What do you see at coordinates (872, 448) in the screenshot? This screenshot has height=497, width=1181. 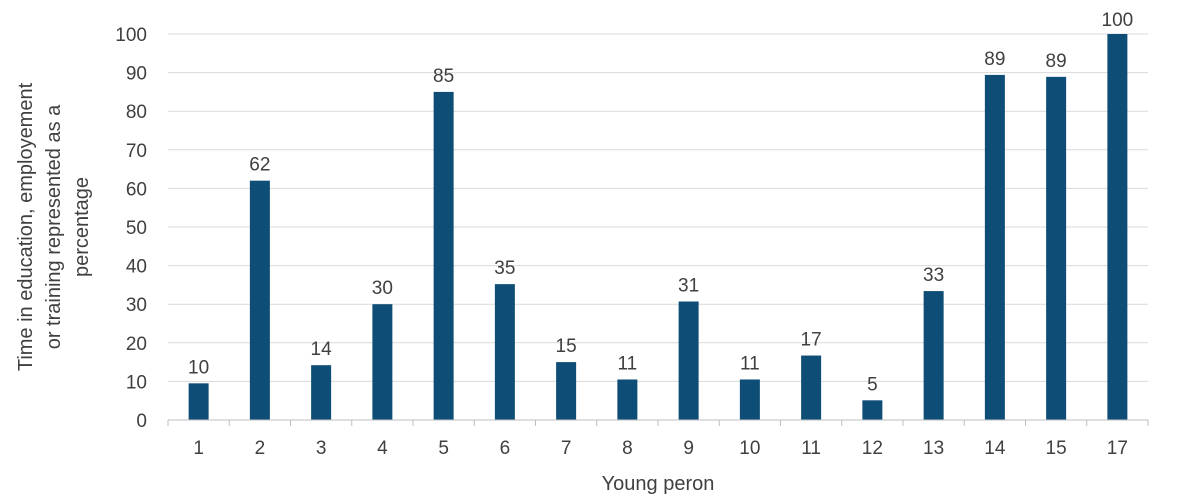 I see `x-tick-label: 12` at bounding box center [872, 448].